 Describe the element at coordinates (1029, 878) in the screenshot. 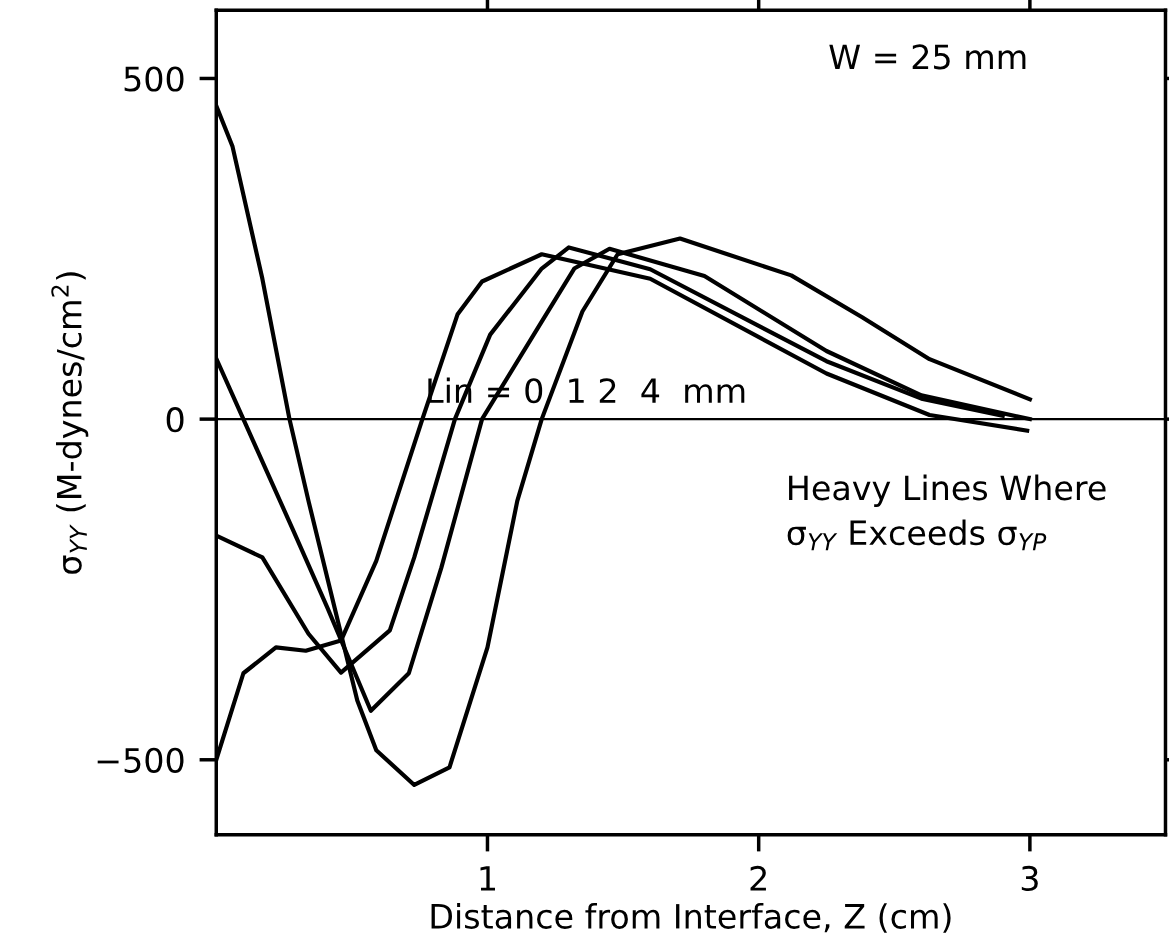

I see `x-tick-label: 3` at that location.